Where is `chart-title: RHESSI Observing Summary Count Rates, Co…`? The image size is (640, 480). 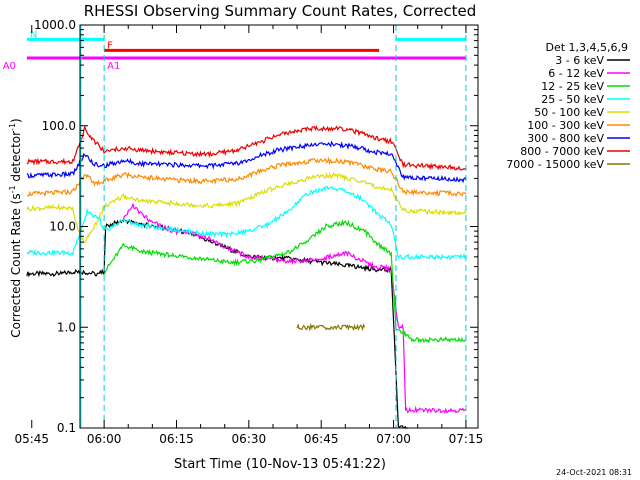
chart-title: RHESSI Observing Summary Count Rates, Co… is located at coordinates (280, 11).